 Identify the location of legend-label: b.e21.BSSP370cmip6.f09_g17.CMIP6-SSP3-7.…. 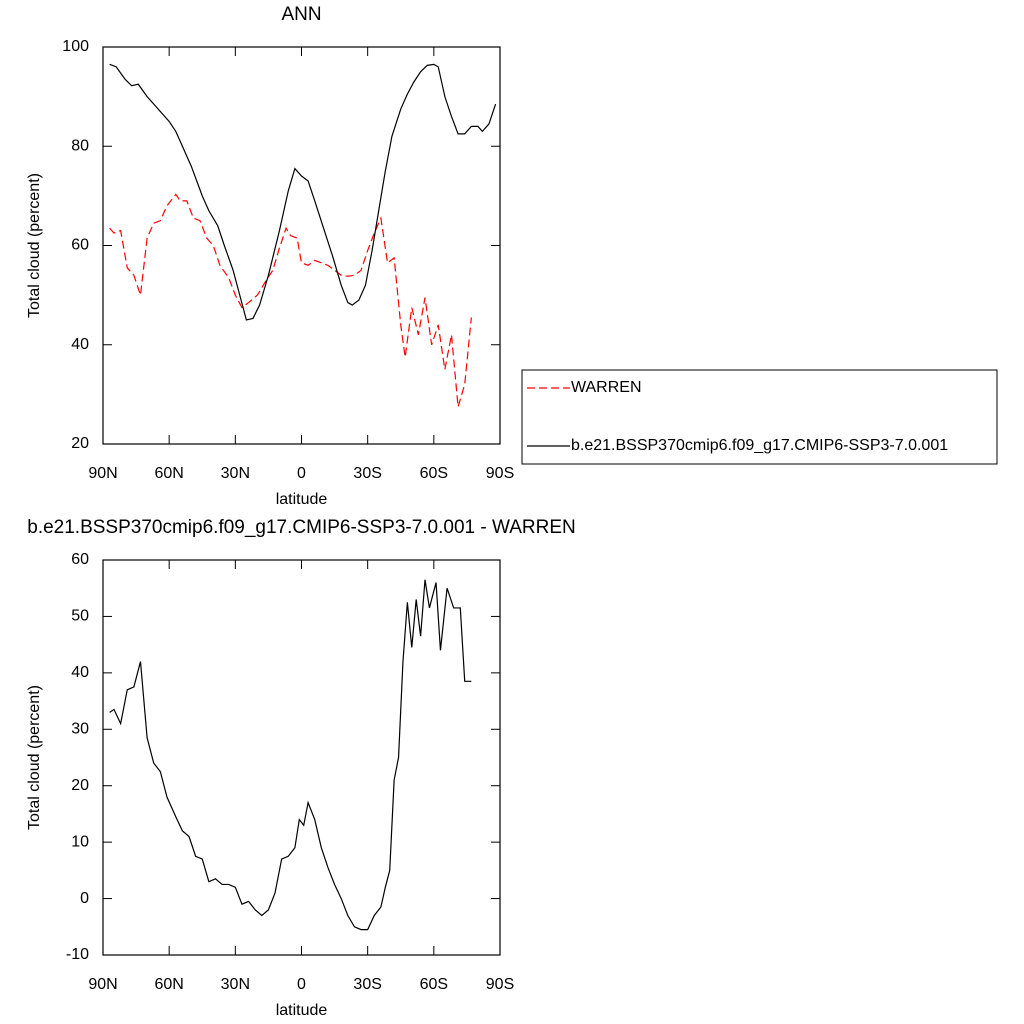
(759, 445).